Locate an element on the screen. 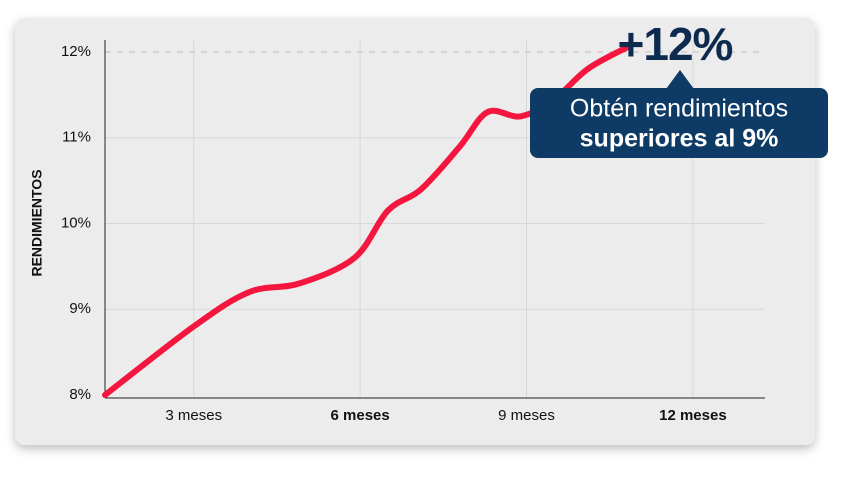 The image size is (850, 477). x-tick-label: 3 meses is located at coordinates (193, 415).